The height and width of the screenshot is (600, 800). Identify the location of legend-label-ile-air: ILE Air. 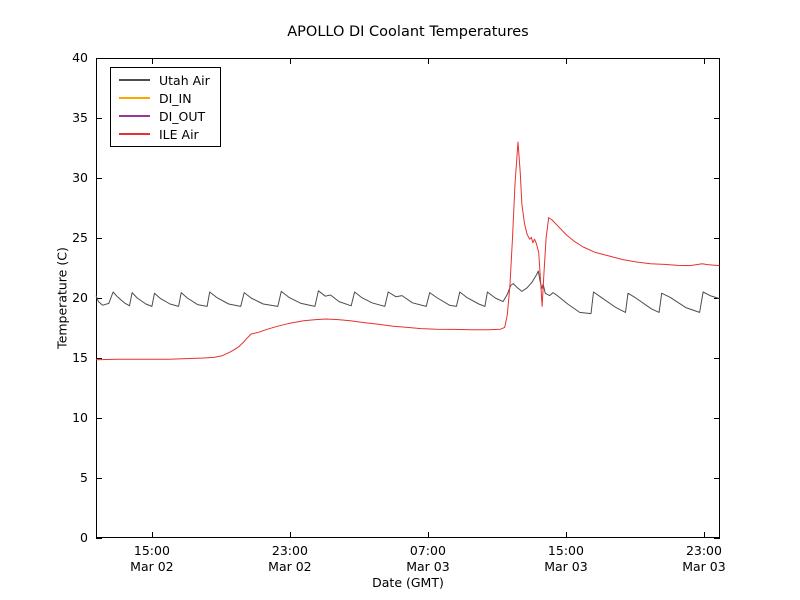
(179, 134).